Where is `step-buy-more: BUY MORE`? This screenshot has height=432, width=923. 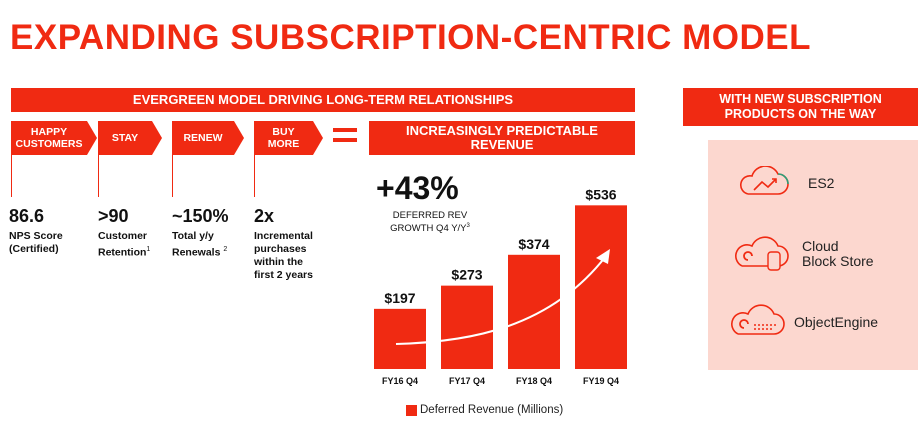 step-buy-more: BUY MORE is located at coordinates (288, 138).